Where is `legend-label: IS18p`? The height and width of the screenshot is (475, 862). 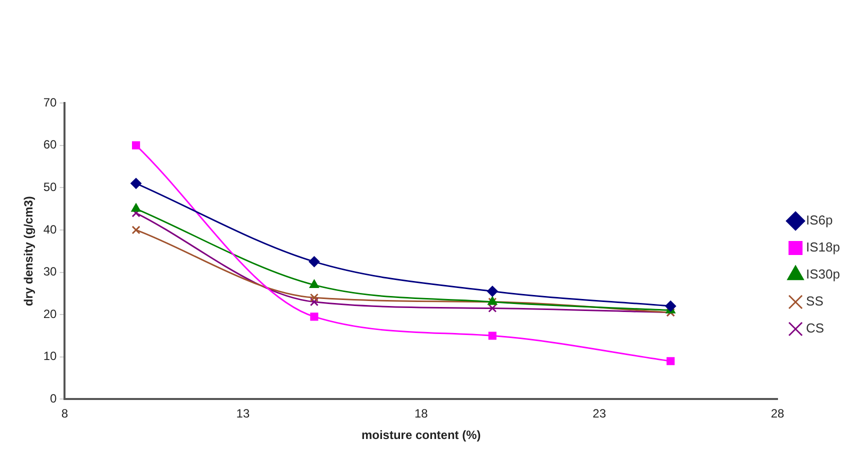 legend-label: IS18p is located at coordinates (823, 247).